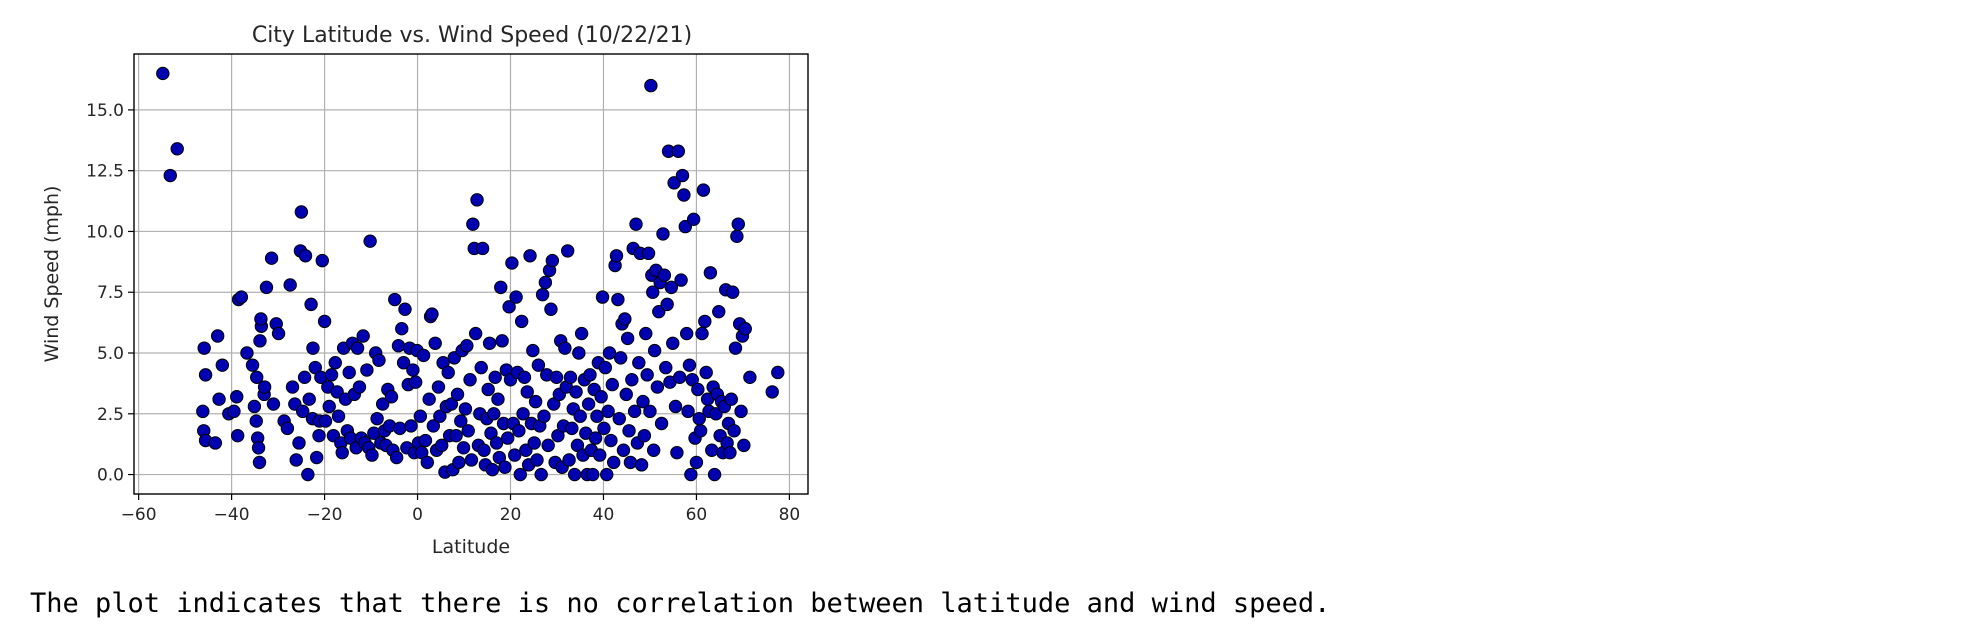  What do you see at coordinates (105, 111) in the screenshot?
I see `y-tick-label: 15.0` at bounding box center [105, 111].